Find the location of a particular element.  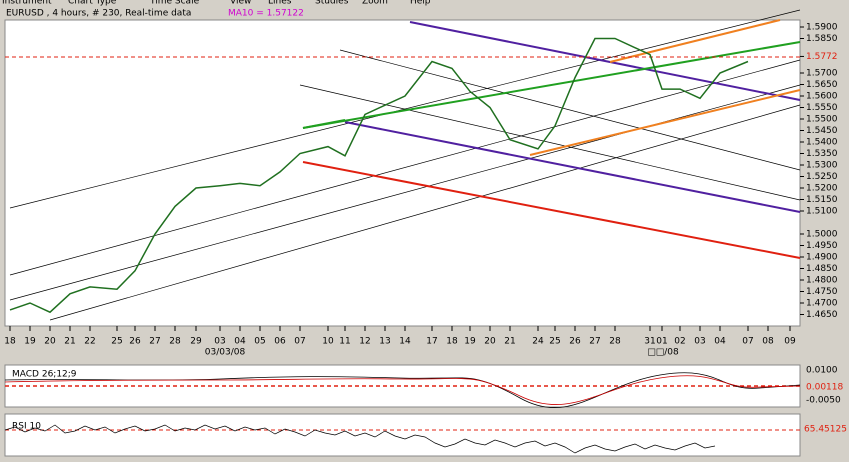

price-label: 1.5300 is located at coordinates (822, 166).